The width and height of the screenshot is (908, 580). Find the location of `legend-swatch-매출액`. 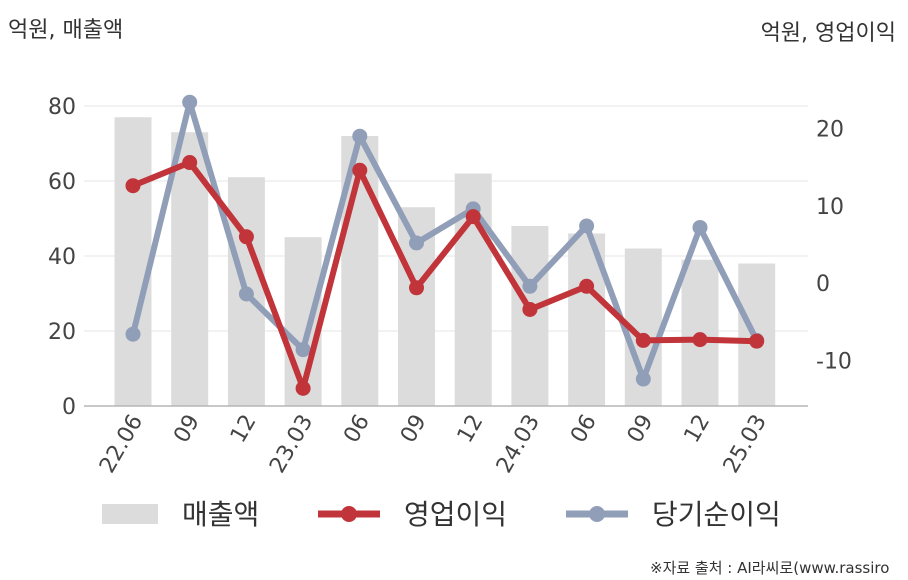

legend-swatch-매출액 is located at coordinates (130, 514).